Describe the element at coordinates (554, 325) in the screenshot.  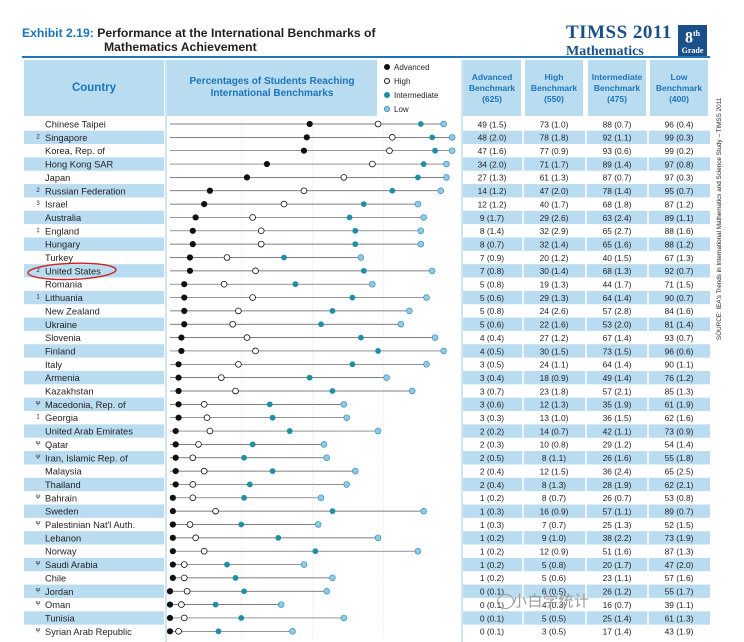
I see `value-high: 22 (1.6)` at that location.